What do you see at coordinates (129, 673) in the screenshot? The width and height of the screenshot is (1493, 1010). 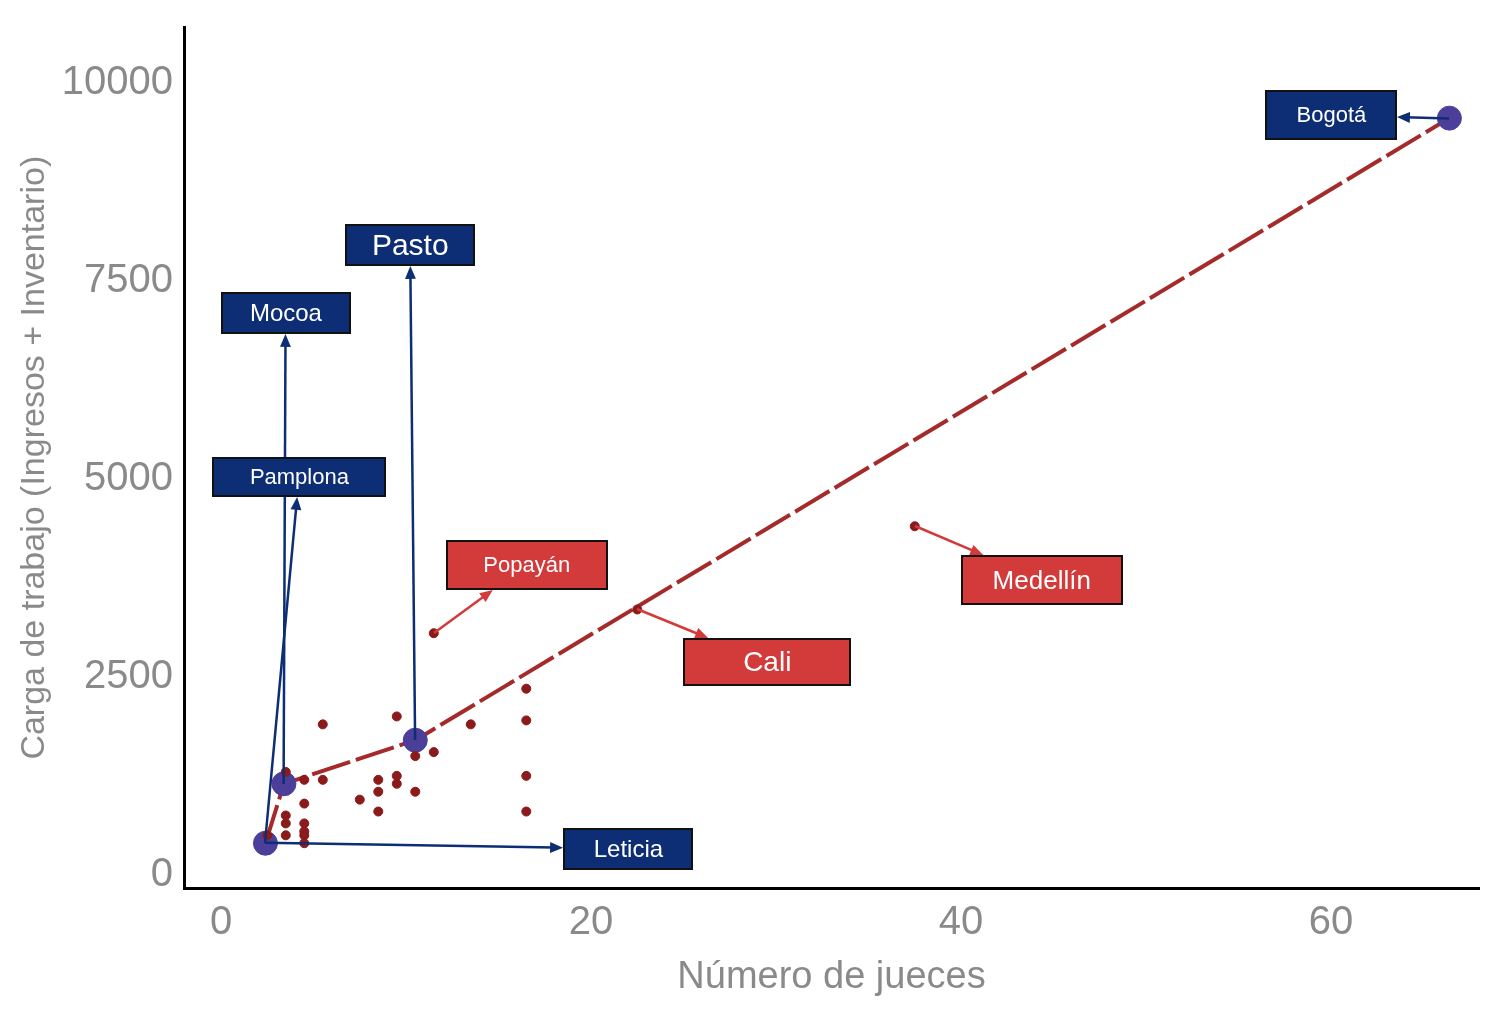 I see `y-tick-label: 2500` at bounding box center [129, 673].